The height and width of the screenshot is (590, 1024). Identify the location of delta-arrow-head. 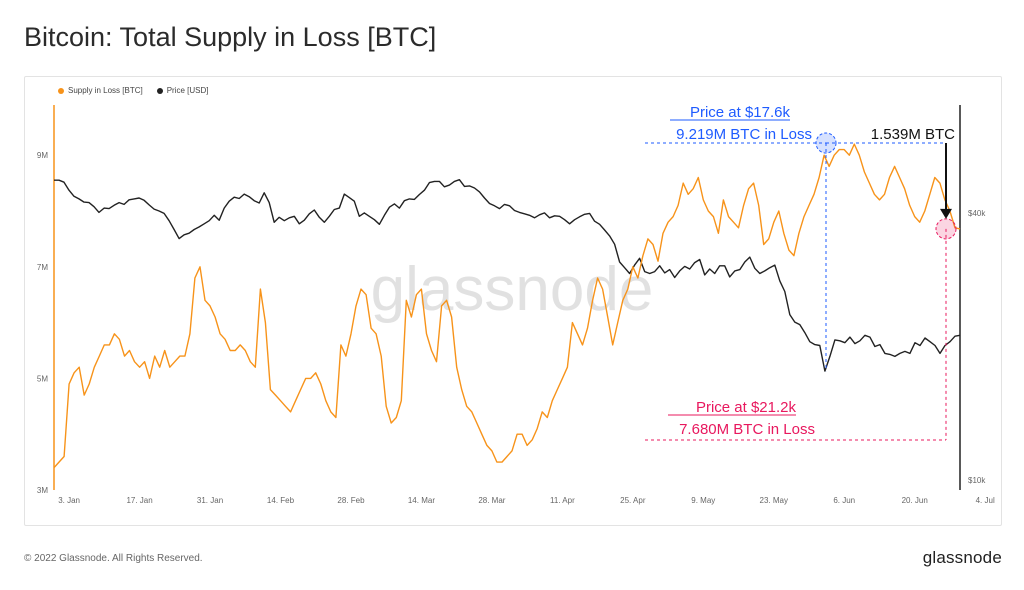
(946, 213).